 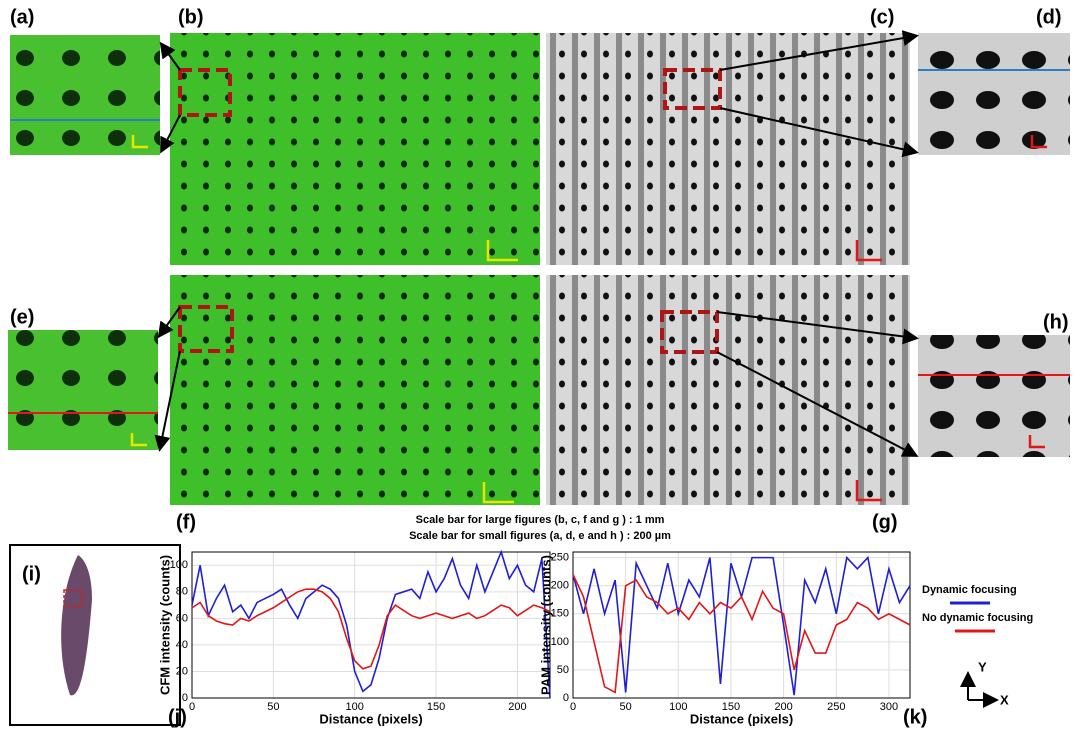 I want to click on panel-label: (k), so click(x=915, y=717).